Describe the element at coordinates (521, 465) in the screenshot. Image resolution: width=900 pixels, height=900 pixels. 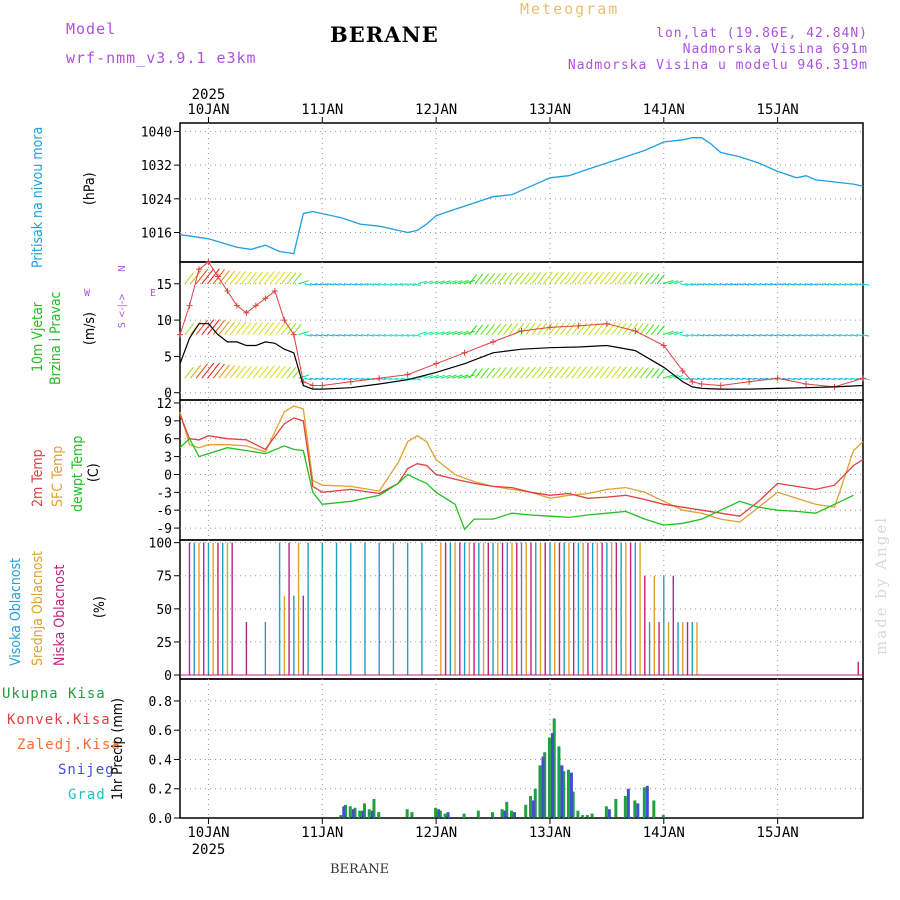
I see `t2m-line` at that location.